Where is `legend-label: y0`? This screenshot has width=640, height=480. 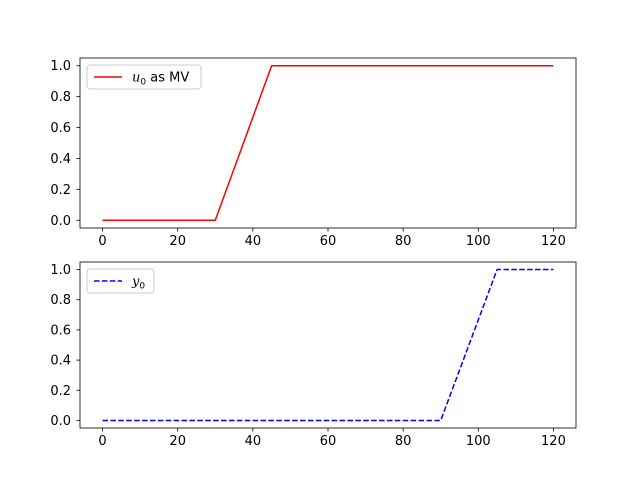
legend-label: y0 is located at coordinates (138, 283).